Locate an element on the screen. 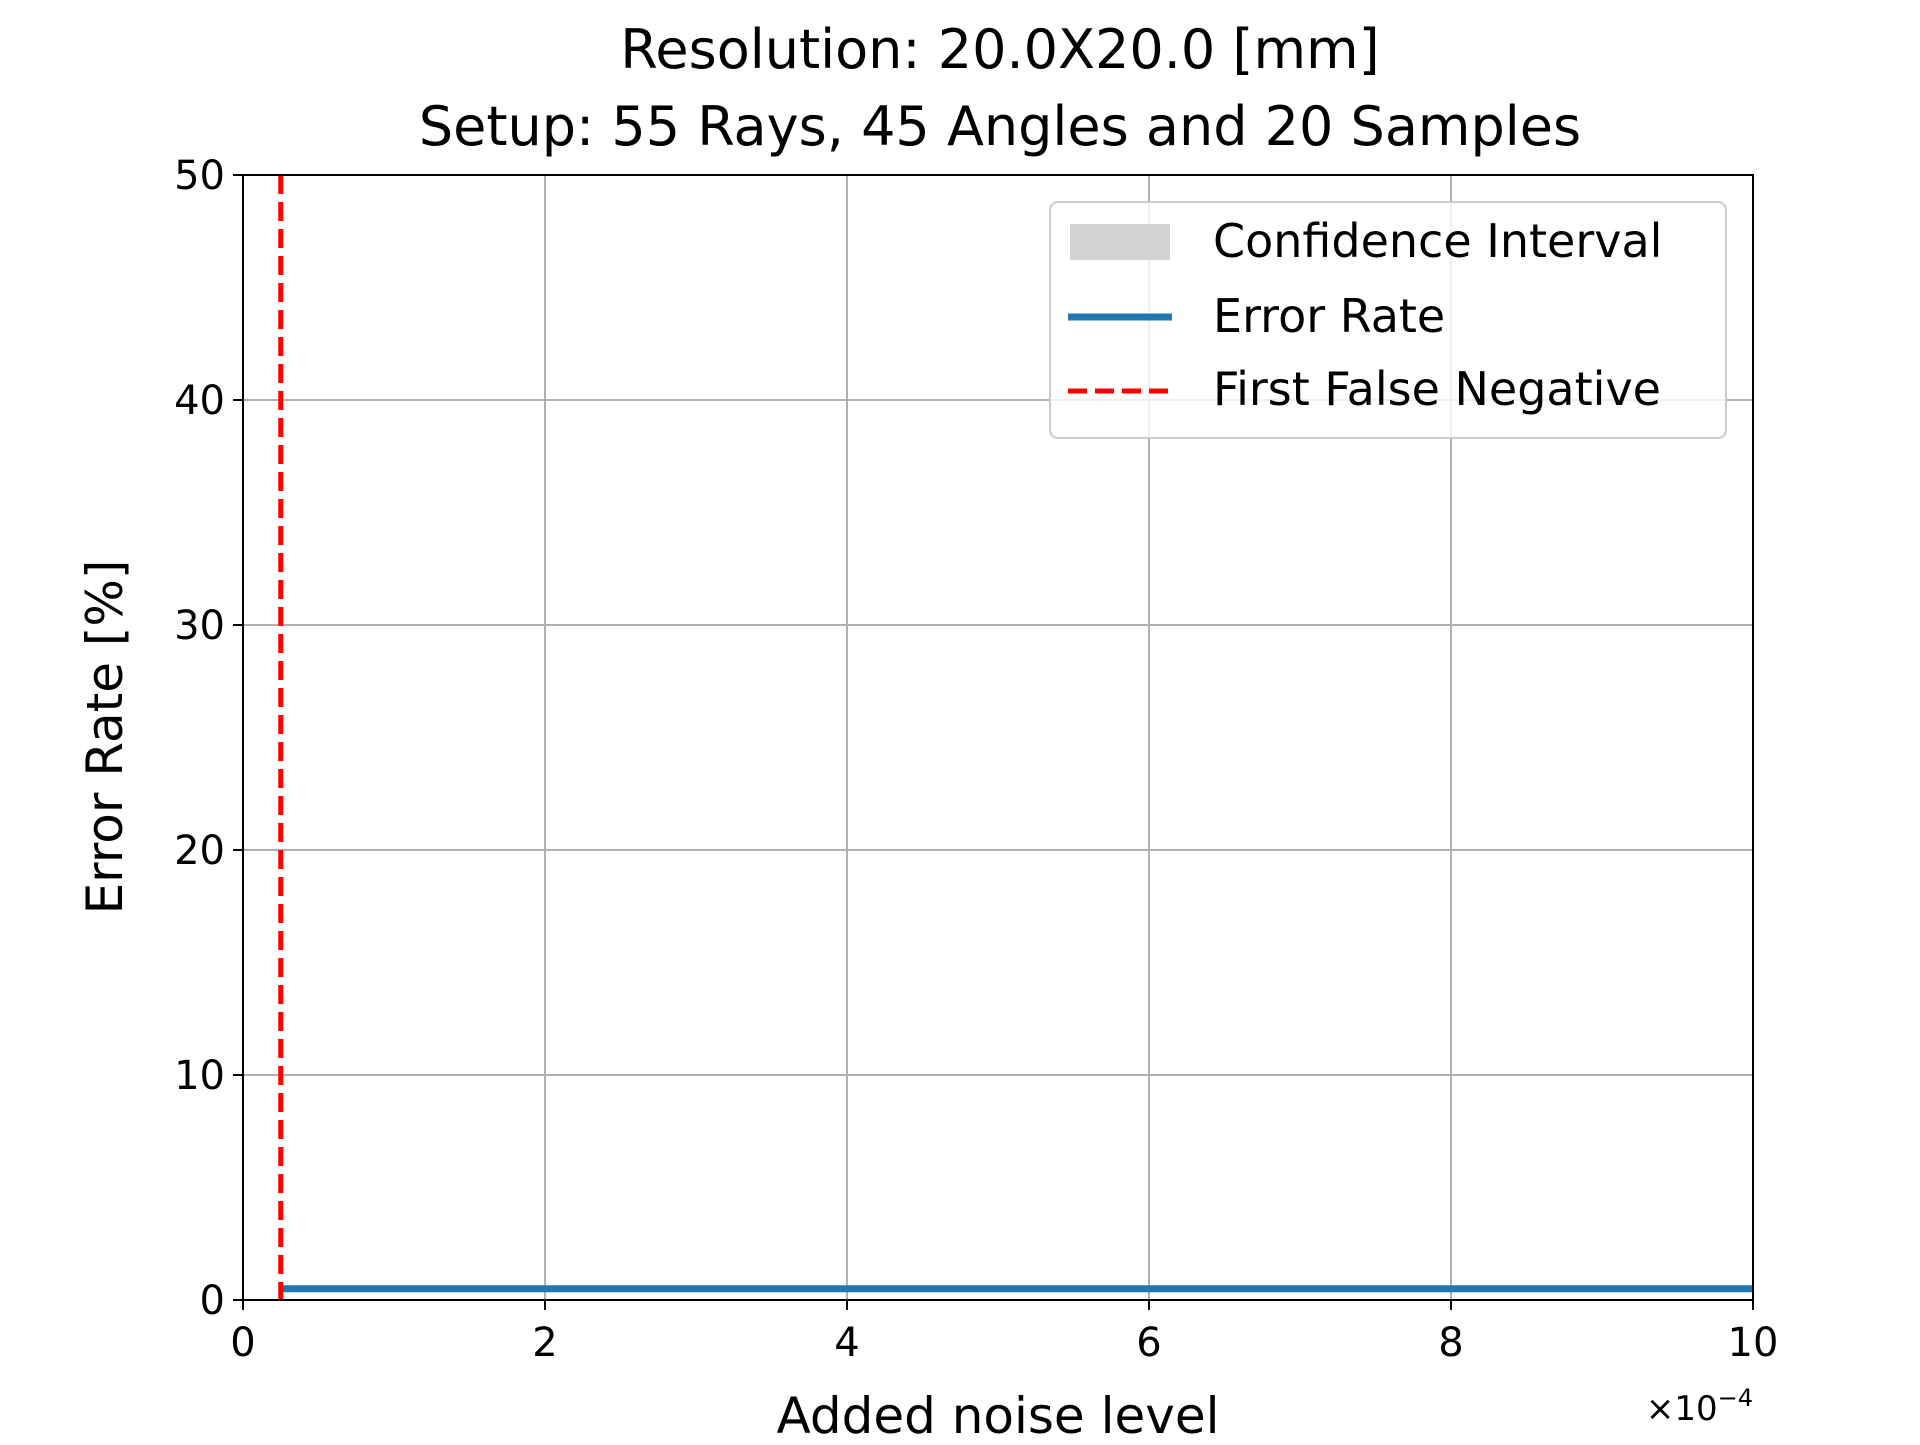 The height and width of the screenshot is (1445, 1920). y-tick-label: 0 is located at coordinates (212, 1301).